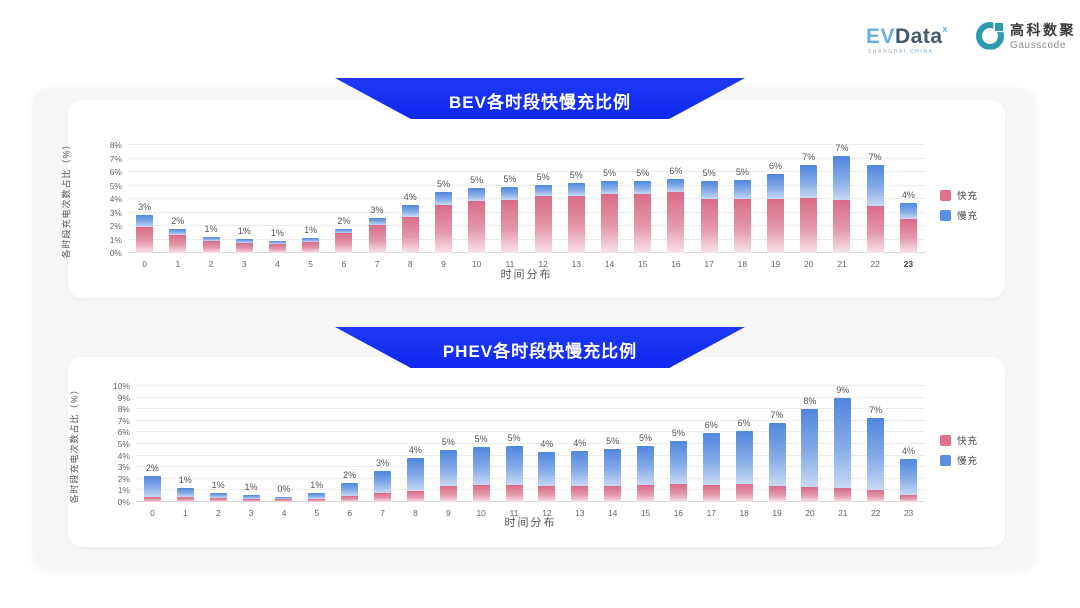 The width and height of the screenshot is (1080, 608). Describe the element at coordinates (514, 493) in the screenshot. I see `phev-bar-h11-fast-segment` at that location.